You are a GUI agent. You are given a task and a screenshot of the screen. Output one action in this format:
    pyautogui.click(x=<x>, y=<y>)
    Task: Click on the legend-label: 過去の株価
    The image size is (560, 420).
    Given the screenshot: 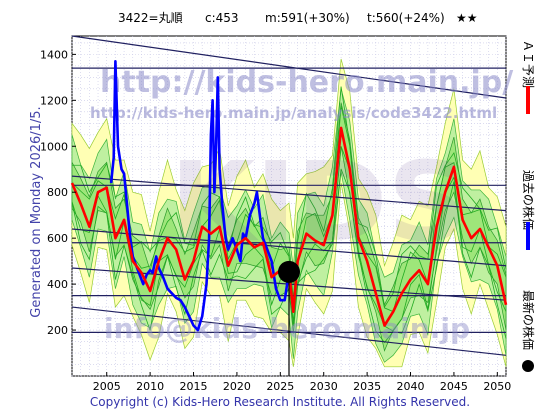 What is the action you would take?
    pyautogui.click(x=528, y=200)
    